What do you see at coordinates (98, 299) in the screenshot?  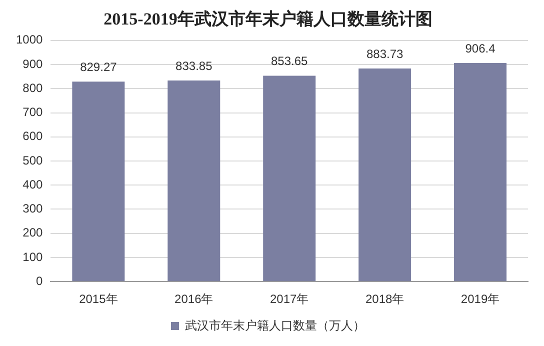 I see `x-tick-label: 2015年` at bounding box center [98, 299].